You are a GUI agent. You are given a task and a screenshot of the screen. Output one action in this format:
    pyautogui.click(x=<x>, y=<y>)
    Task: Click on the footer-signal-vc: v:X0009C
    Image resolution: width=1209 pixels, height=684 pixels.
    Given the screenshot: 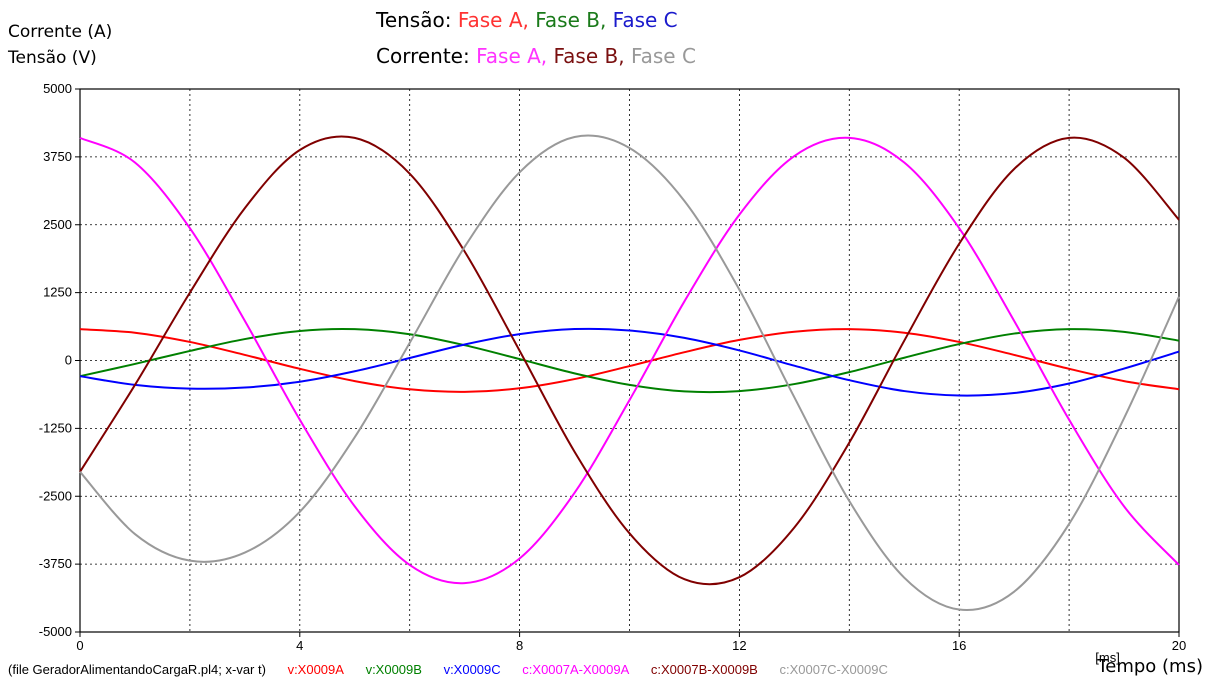 What is the action you would take?
    pyautogui.click(x=472, y=669)
    